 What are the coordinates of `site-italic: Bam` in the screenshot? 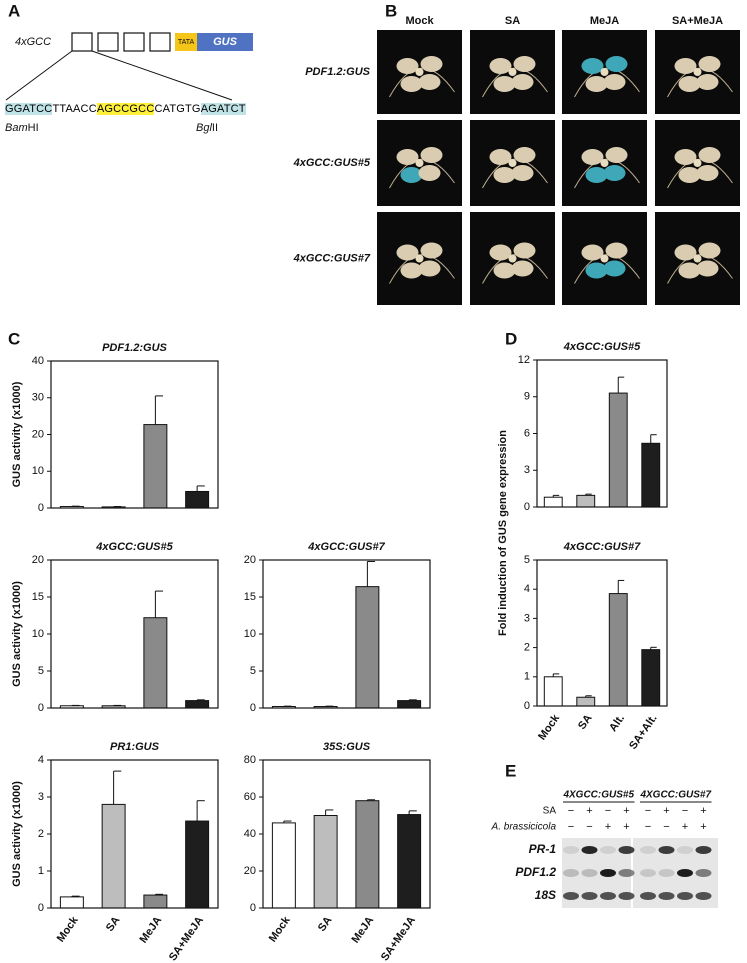 It's located at (16, 128).